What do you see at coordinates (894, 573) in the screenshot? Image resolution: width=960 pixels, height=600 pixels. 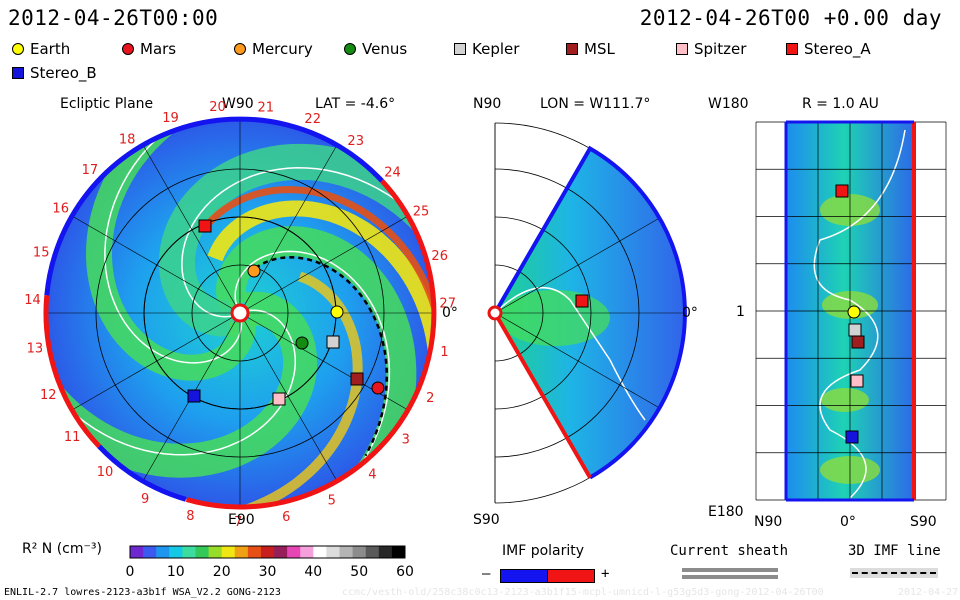 I see `imfline-dash` at bounding box center [894, 573].